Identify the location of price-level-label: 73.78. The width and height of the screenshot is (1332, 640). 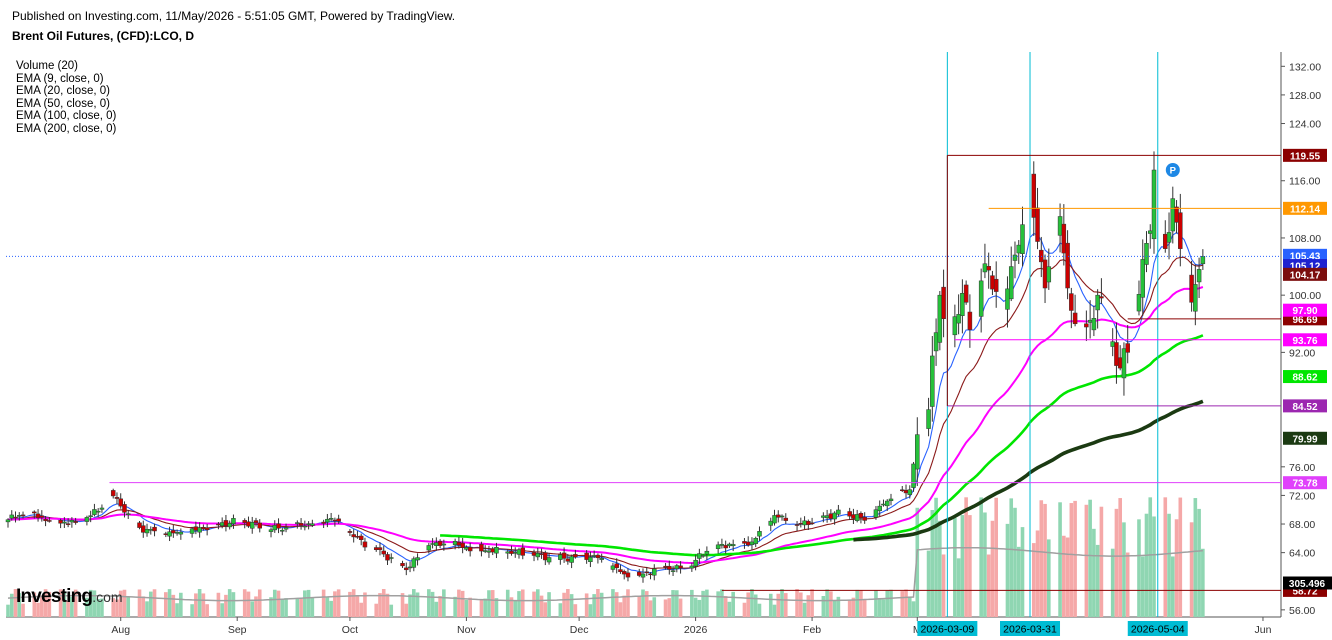
(1304, 484).